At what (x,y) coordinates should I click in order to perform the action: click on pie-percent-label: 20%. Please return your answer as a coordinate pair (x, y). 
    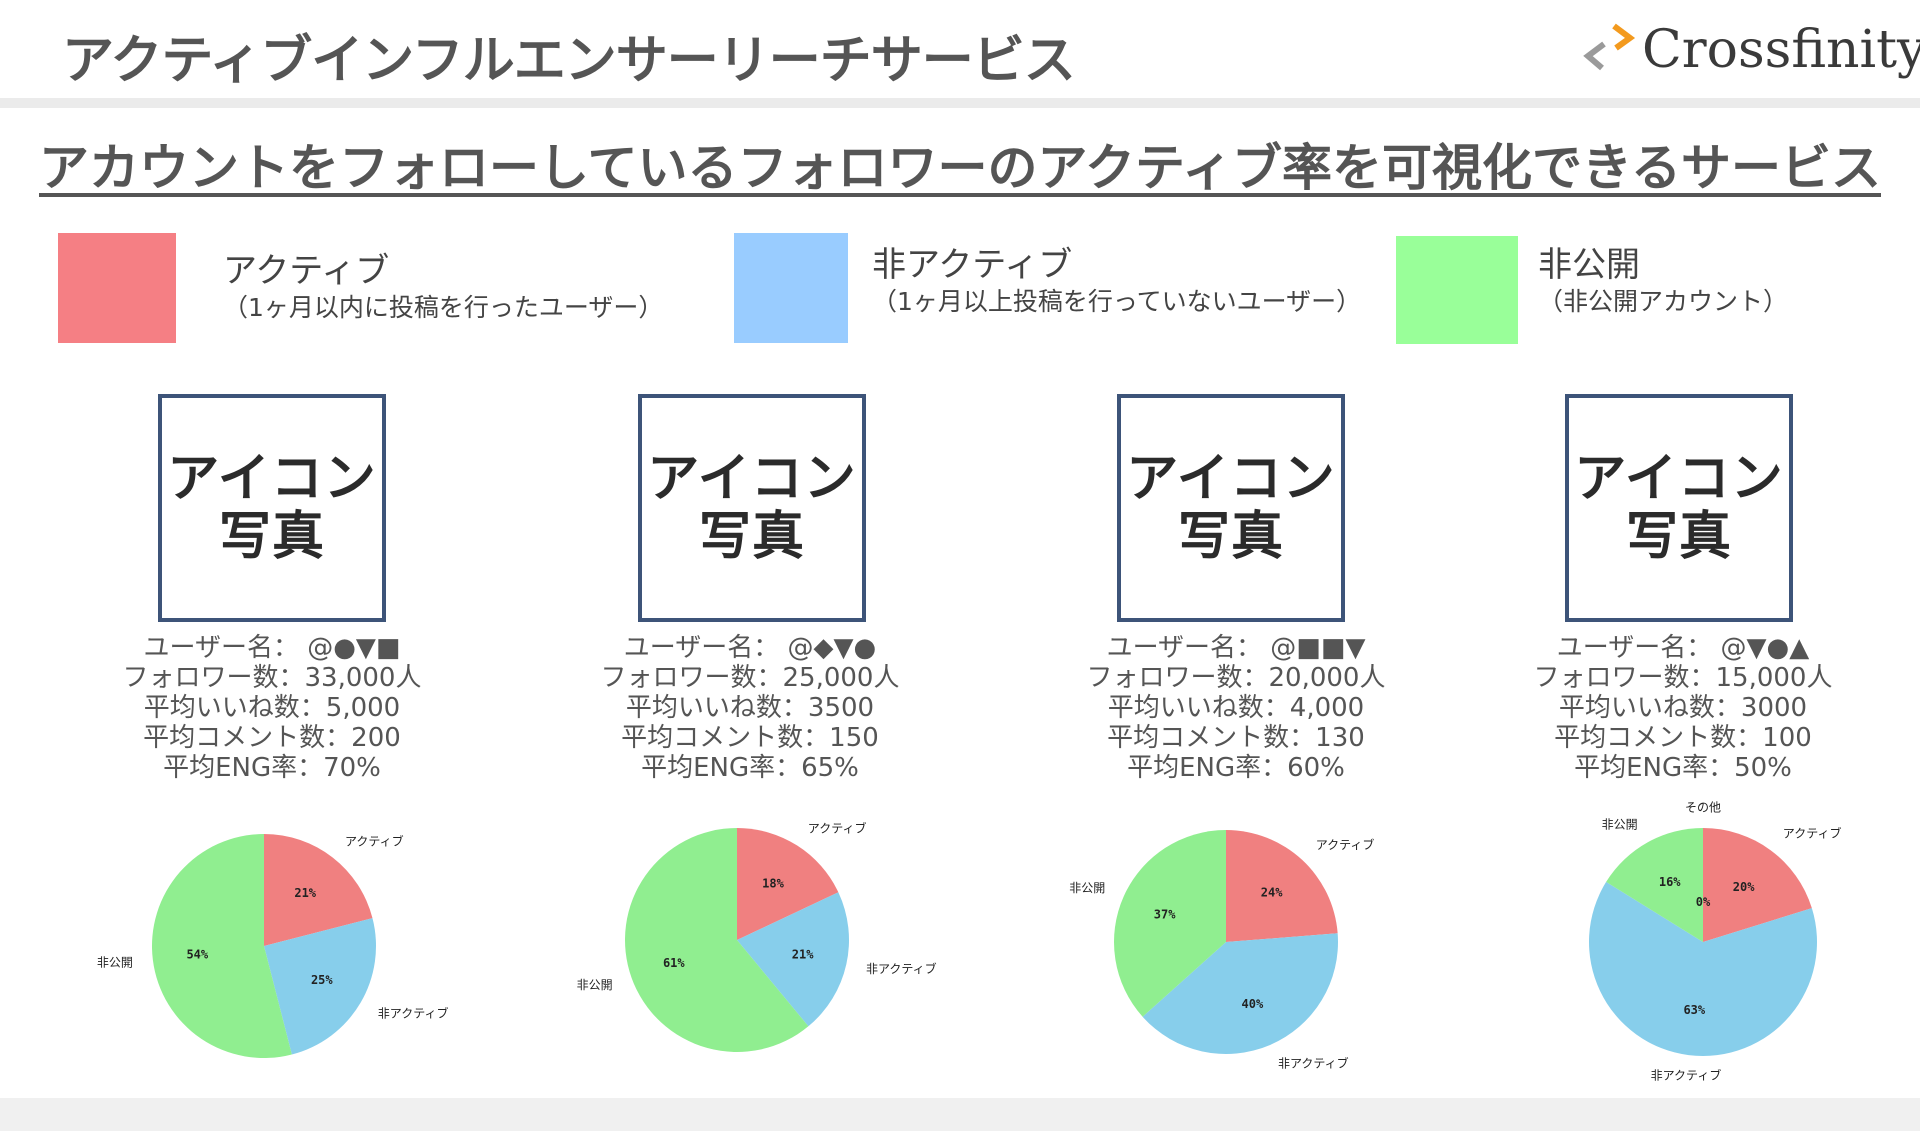
    Looking at the image, I should click on (1744, 887).